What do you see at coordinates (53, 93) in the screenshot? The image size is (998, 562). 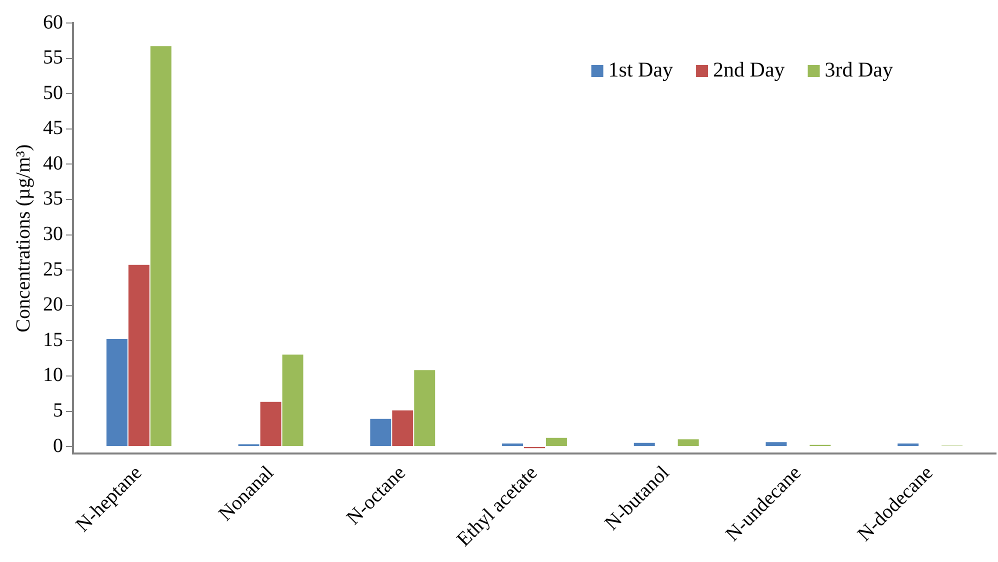 I see `y-tick-label: 50` at bounding box center [53, 93].